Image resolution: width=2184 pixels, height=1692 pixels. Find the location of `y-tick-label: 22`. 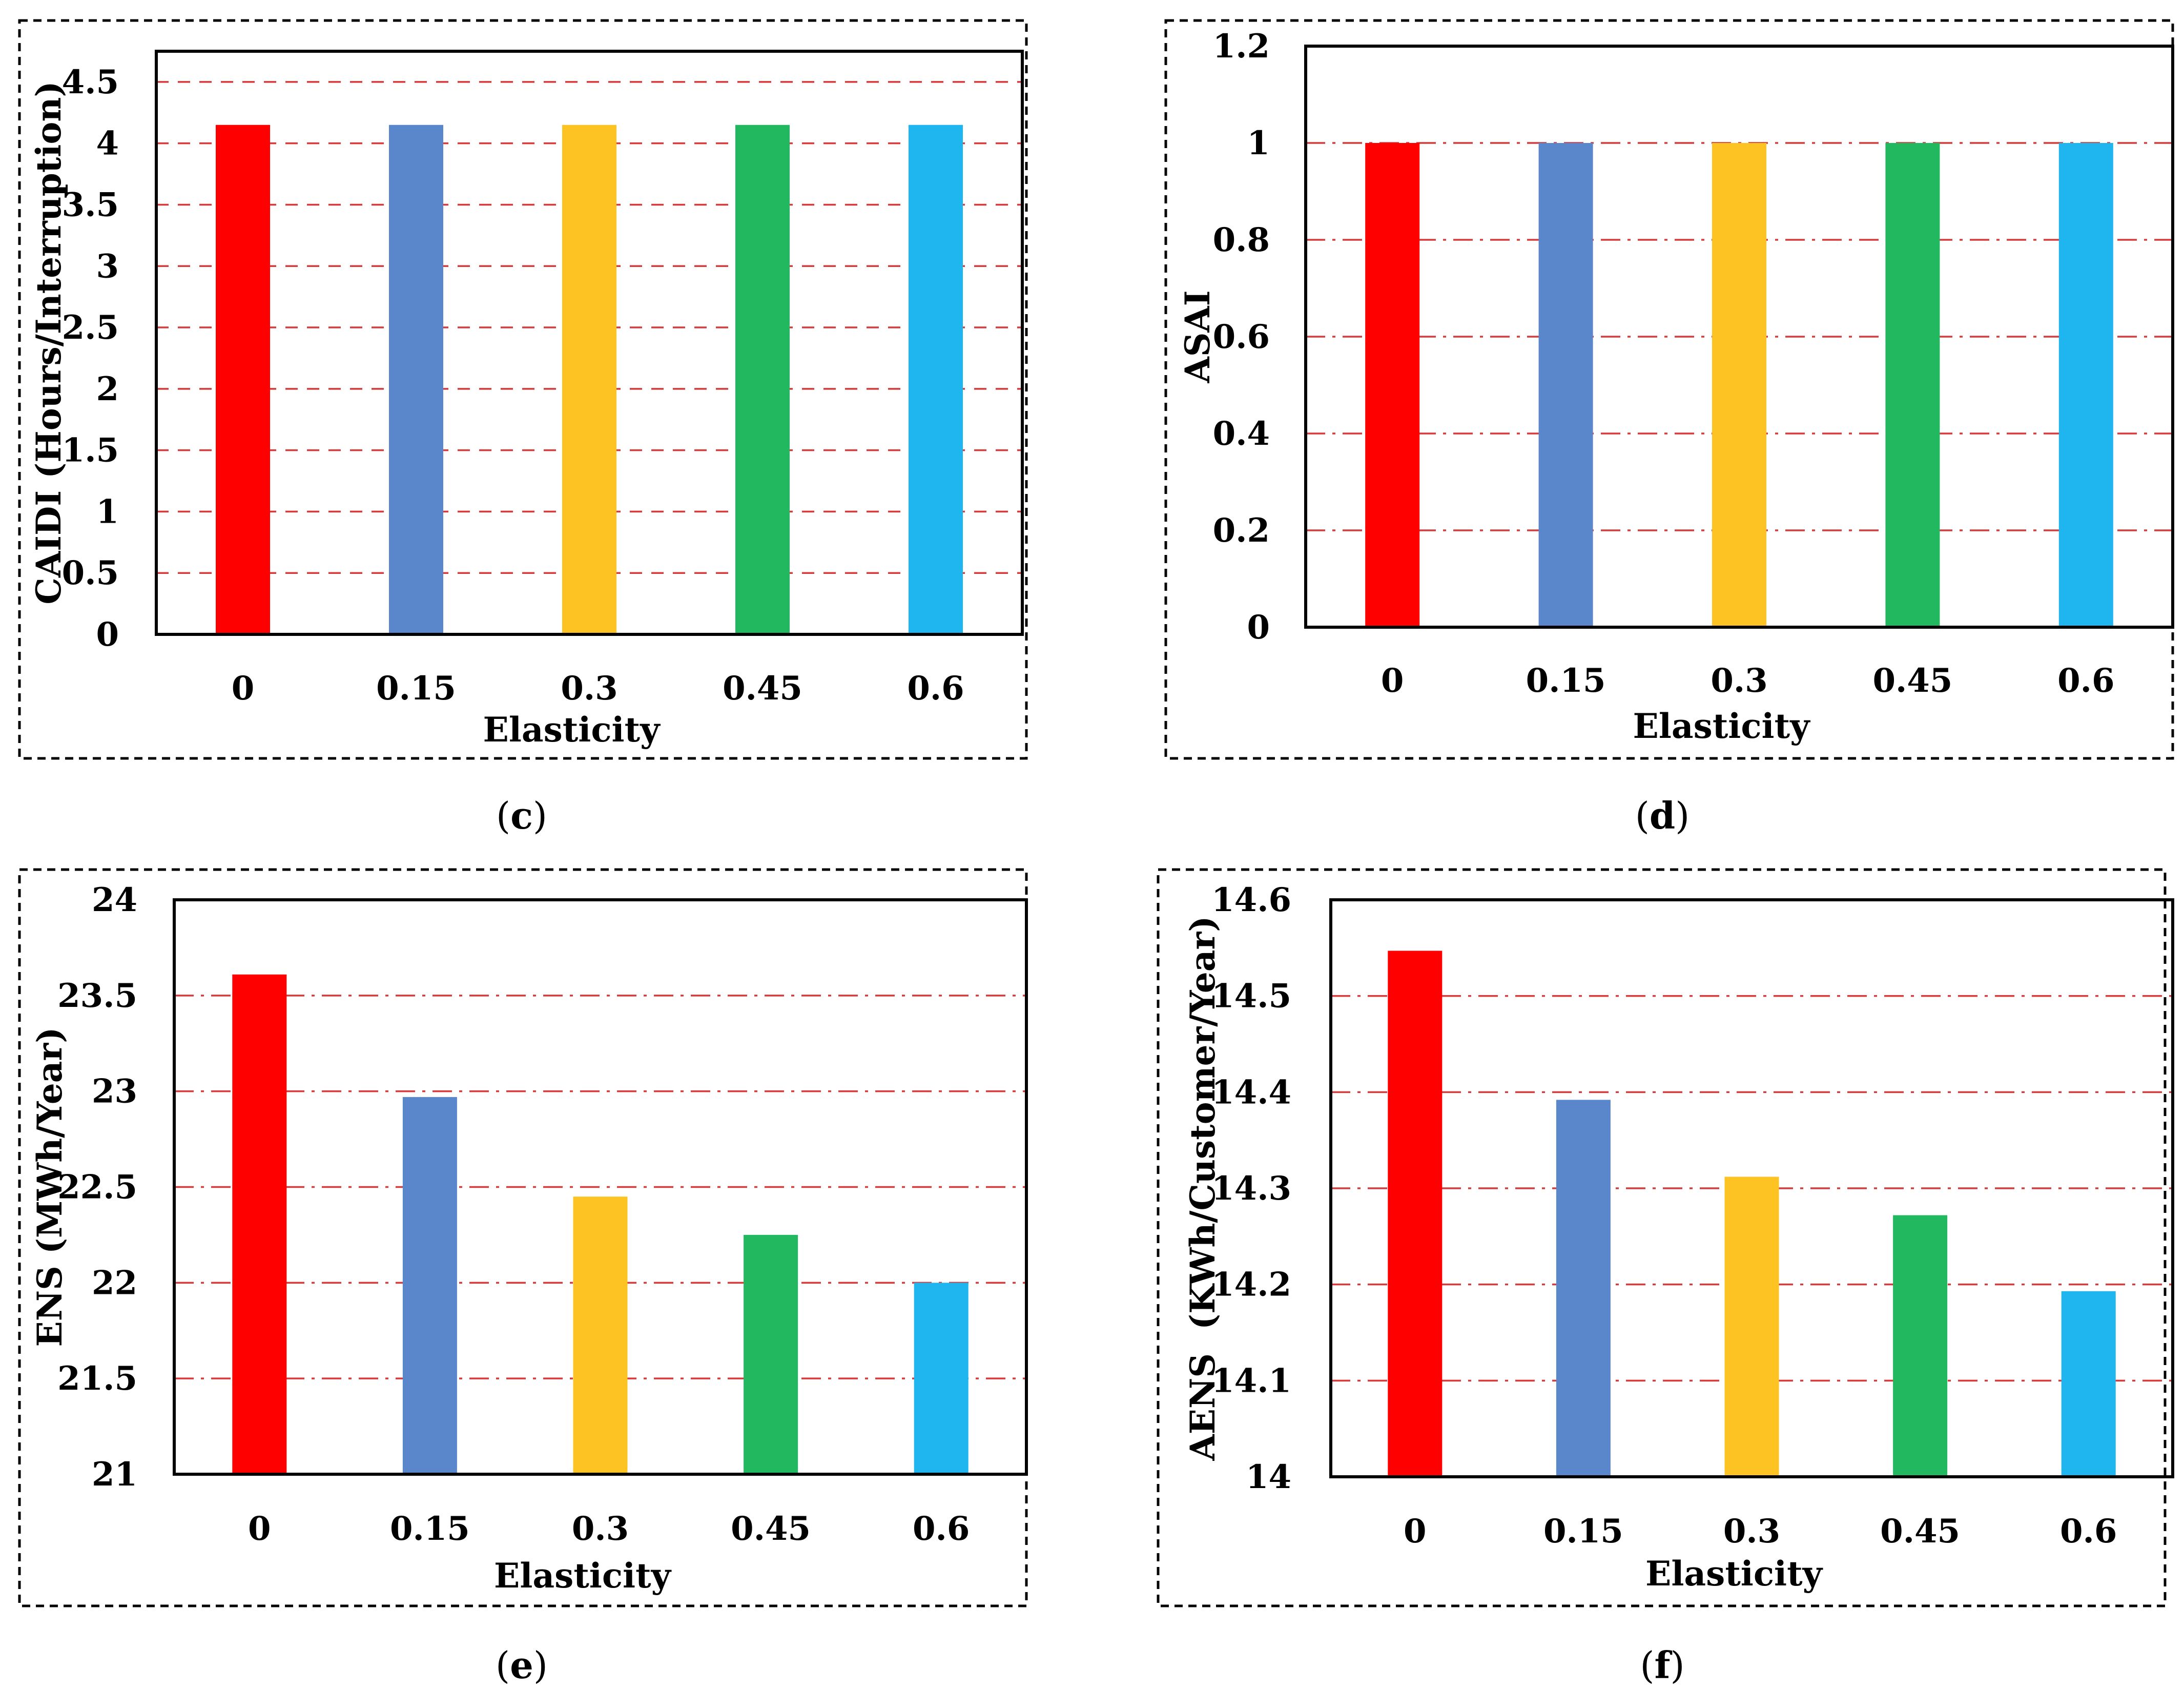

y-tick-label: 22 is located at coordinates (114, 1283).